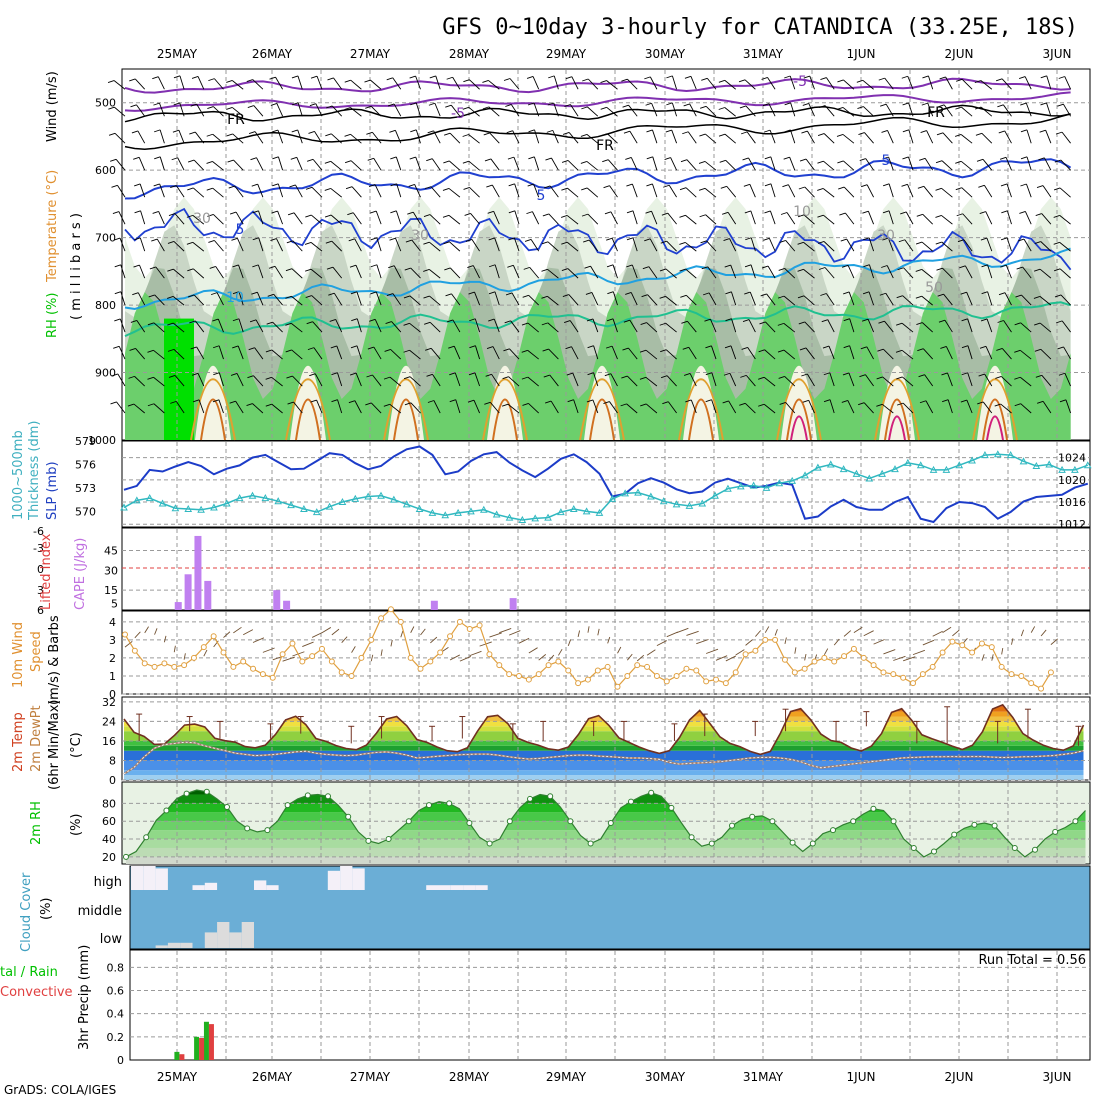 The height and width of the screenshot is (1100, 1100). Describe the element at coordinates (236, 120) in the screenshot. I see `contour-label: FR` at that location.